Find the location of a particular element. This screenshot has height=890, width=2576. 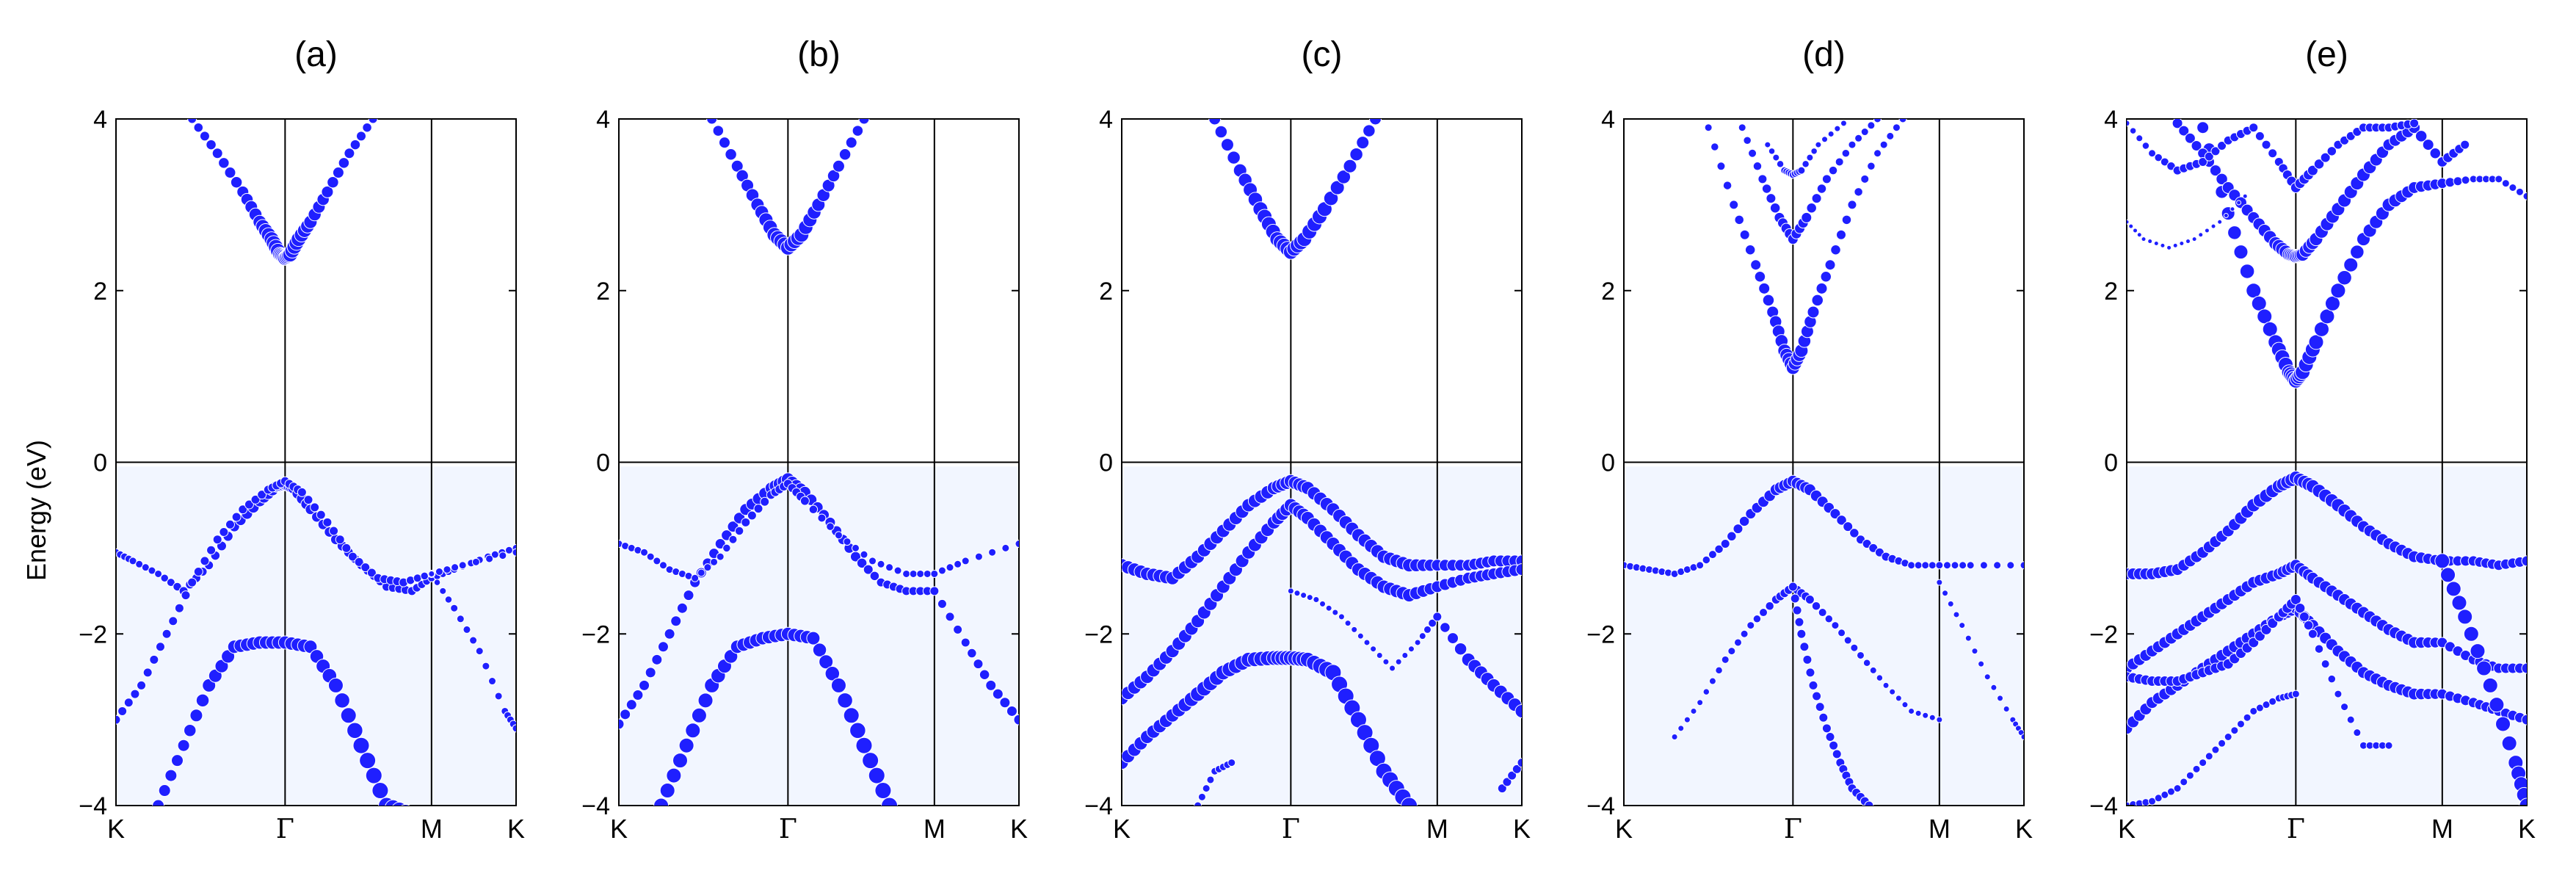

y-tick-label: 4 is located at coordinates (1608, 120).